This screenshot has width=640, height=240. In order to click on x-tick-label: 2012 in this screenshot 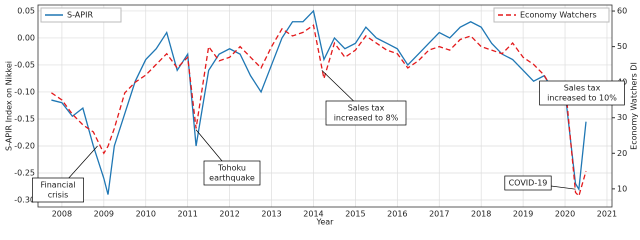, I will do `click(229, 214)`.